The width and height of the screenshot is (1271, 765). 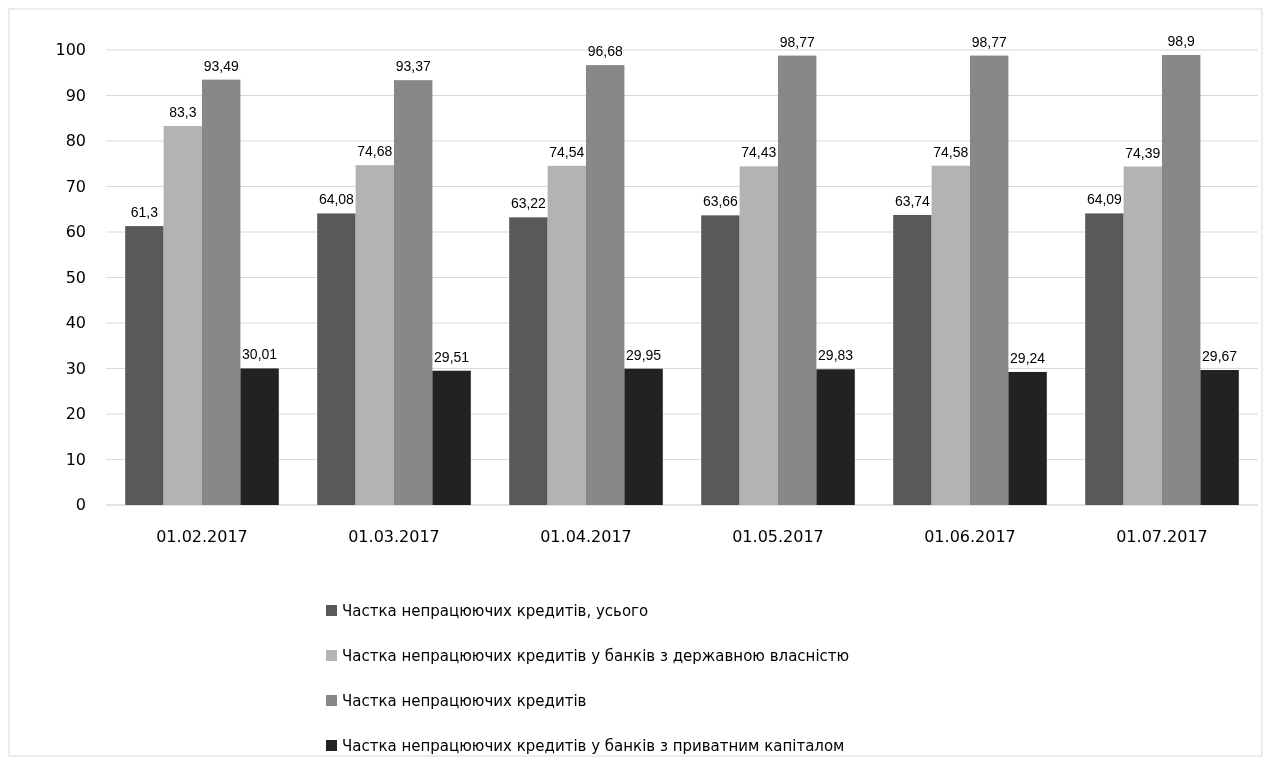 I want to click on data-label: 93,49, so click(x=221, y=65).